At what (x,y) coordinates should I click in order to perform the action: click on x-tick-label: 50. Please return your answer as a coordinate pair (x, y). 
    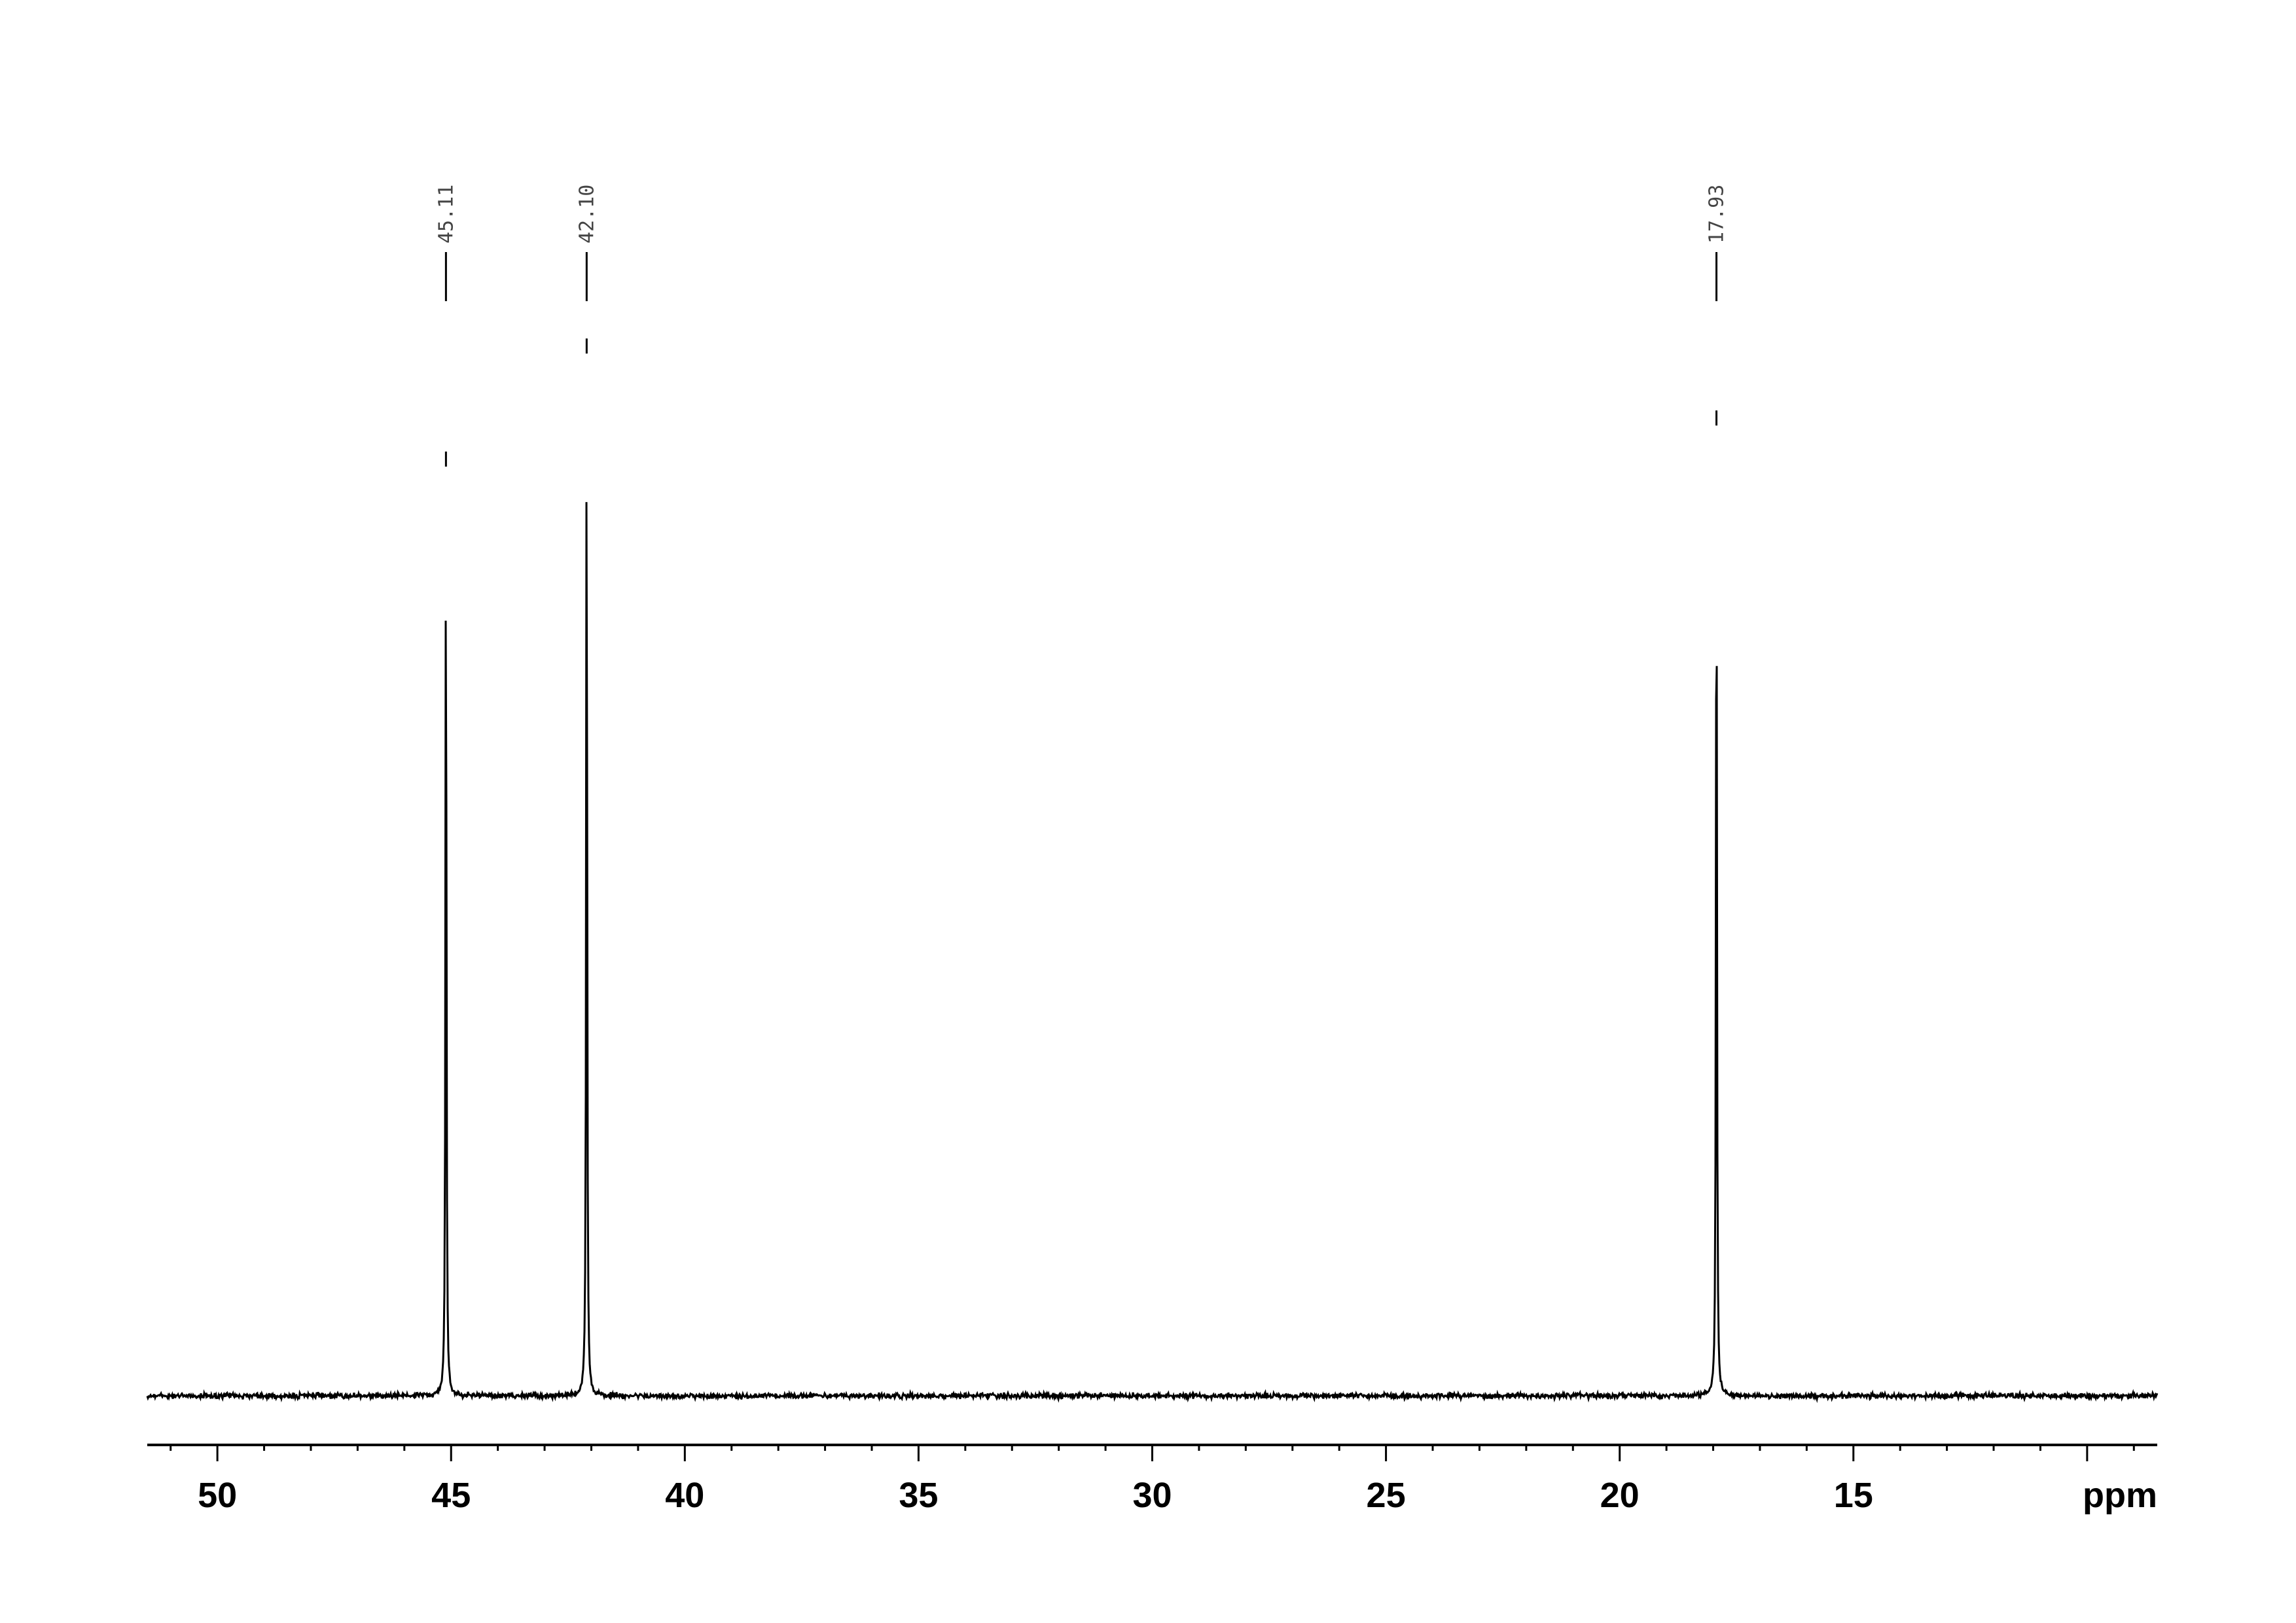
    Looking at the image, I should click on (217, 1495).